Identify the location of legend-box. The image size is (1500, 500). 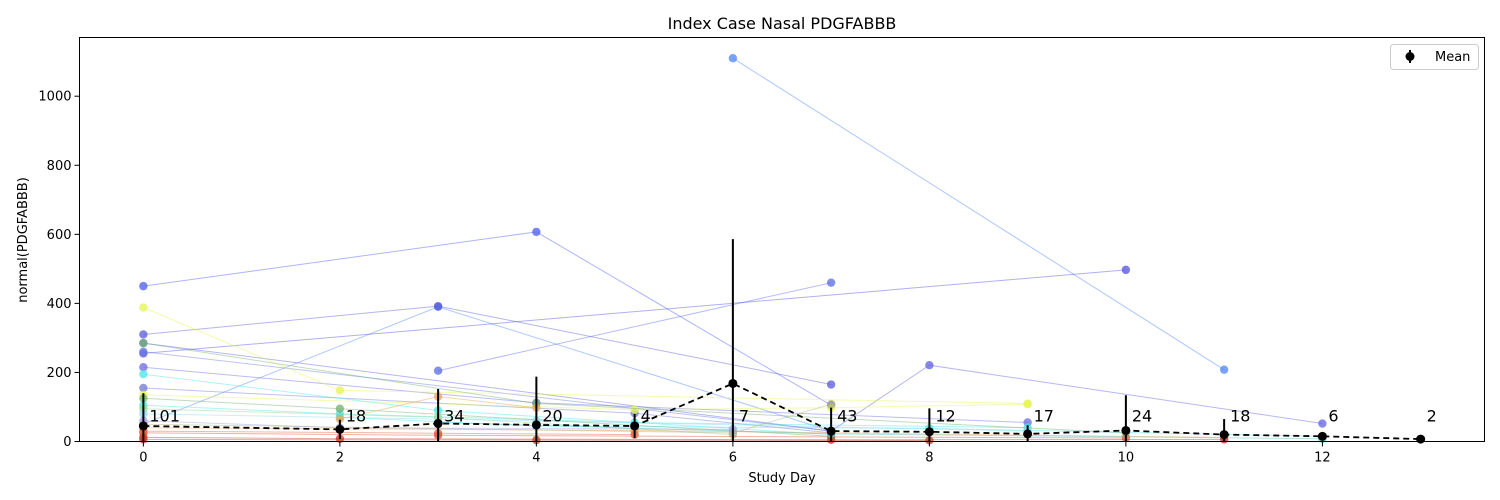
(1434, 57).